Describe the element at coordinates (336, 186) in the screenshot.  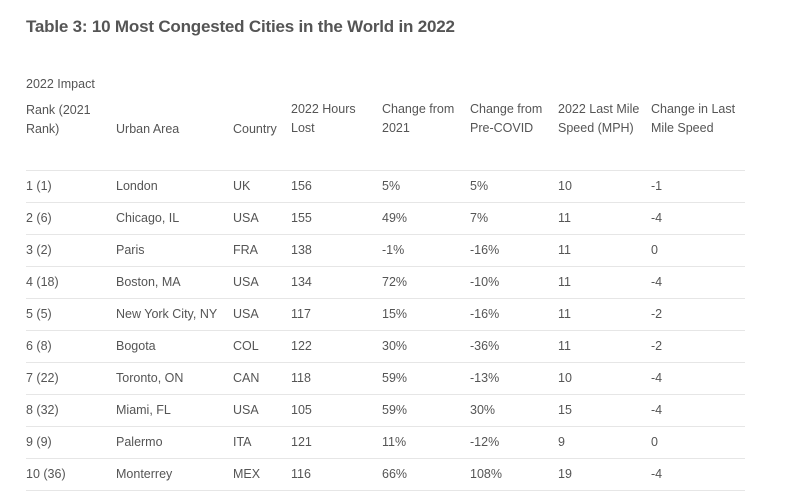
I see `cell-hours-lost: 156` at that location.